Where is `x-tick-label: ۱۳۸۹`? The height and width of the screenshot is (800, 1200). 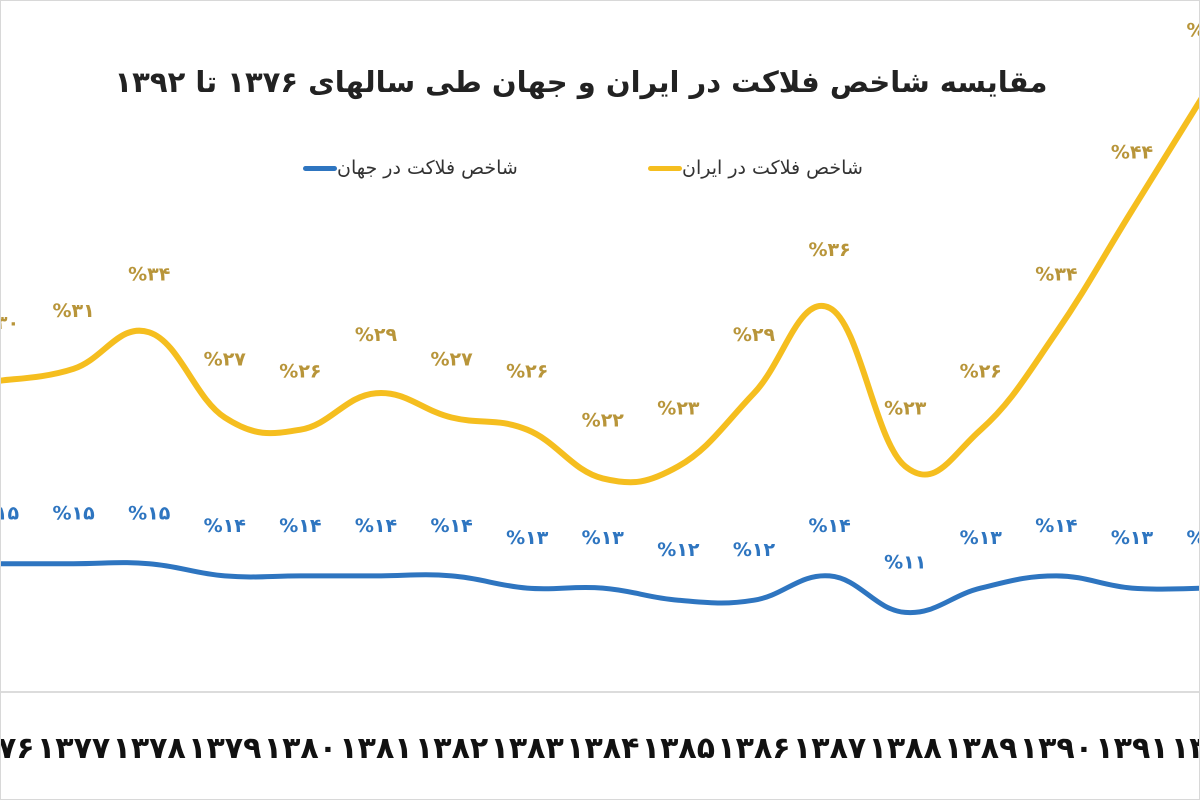 x-tick-label: ۱۳۸۹ is located at coordinates (980, 748).